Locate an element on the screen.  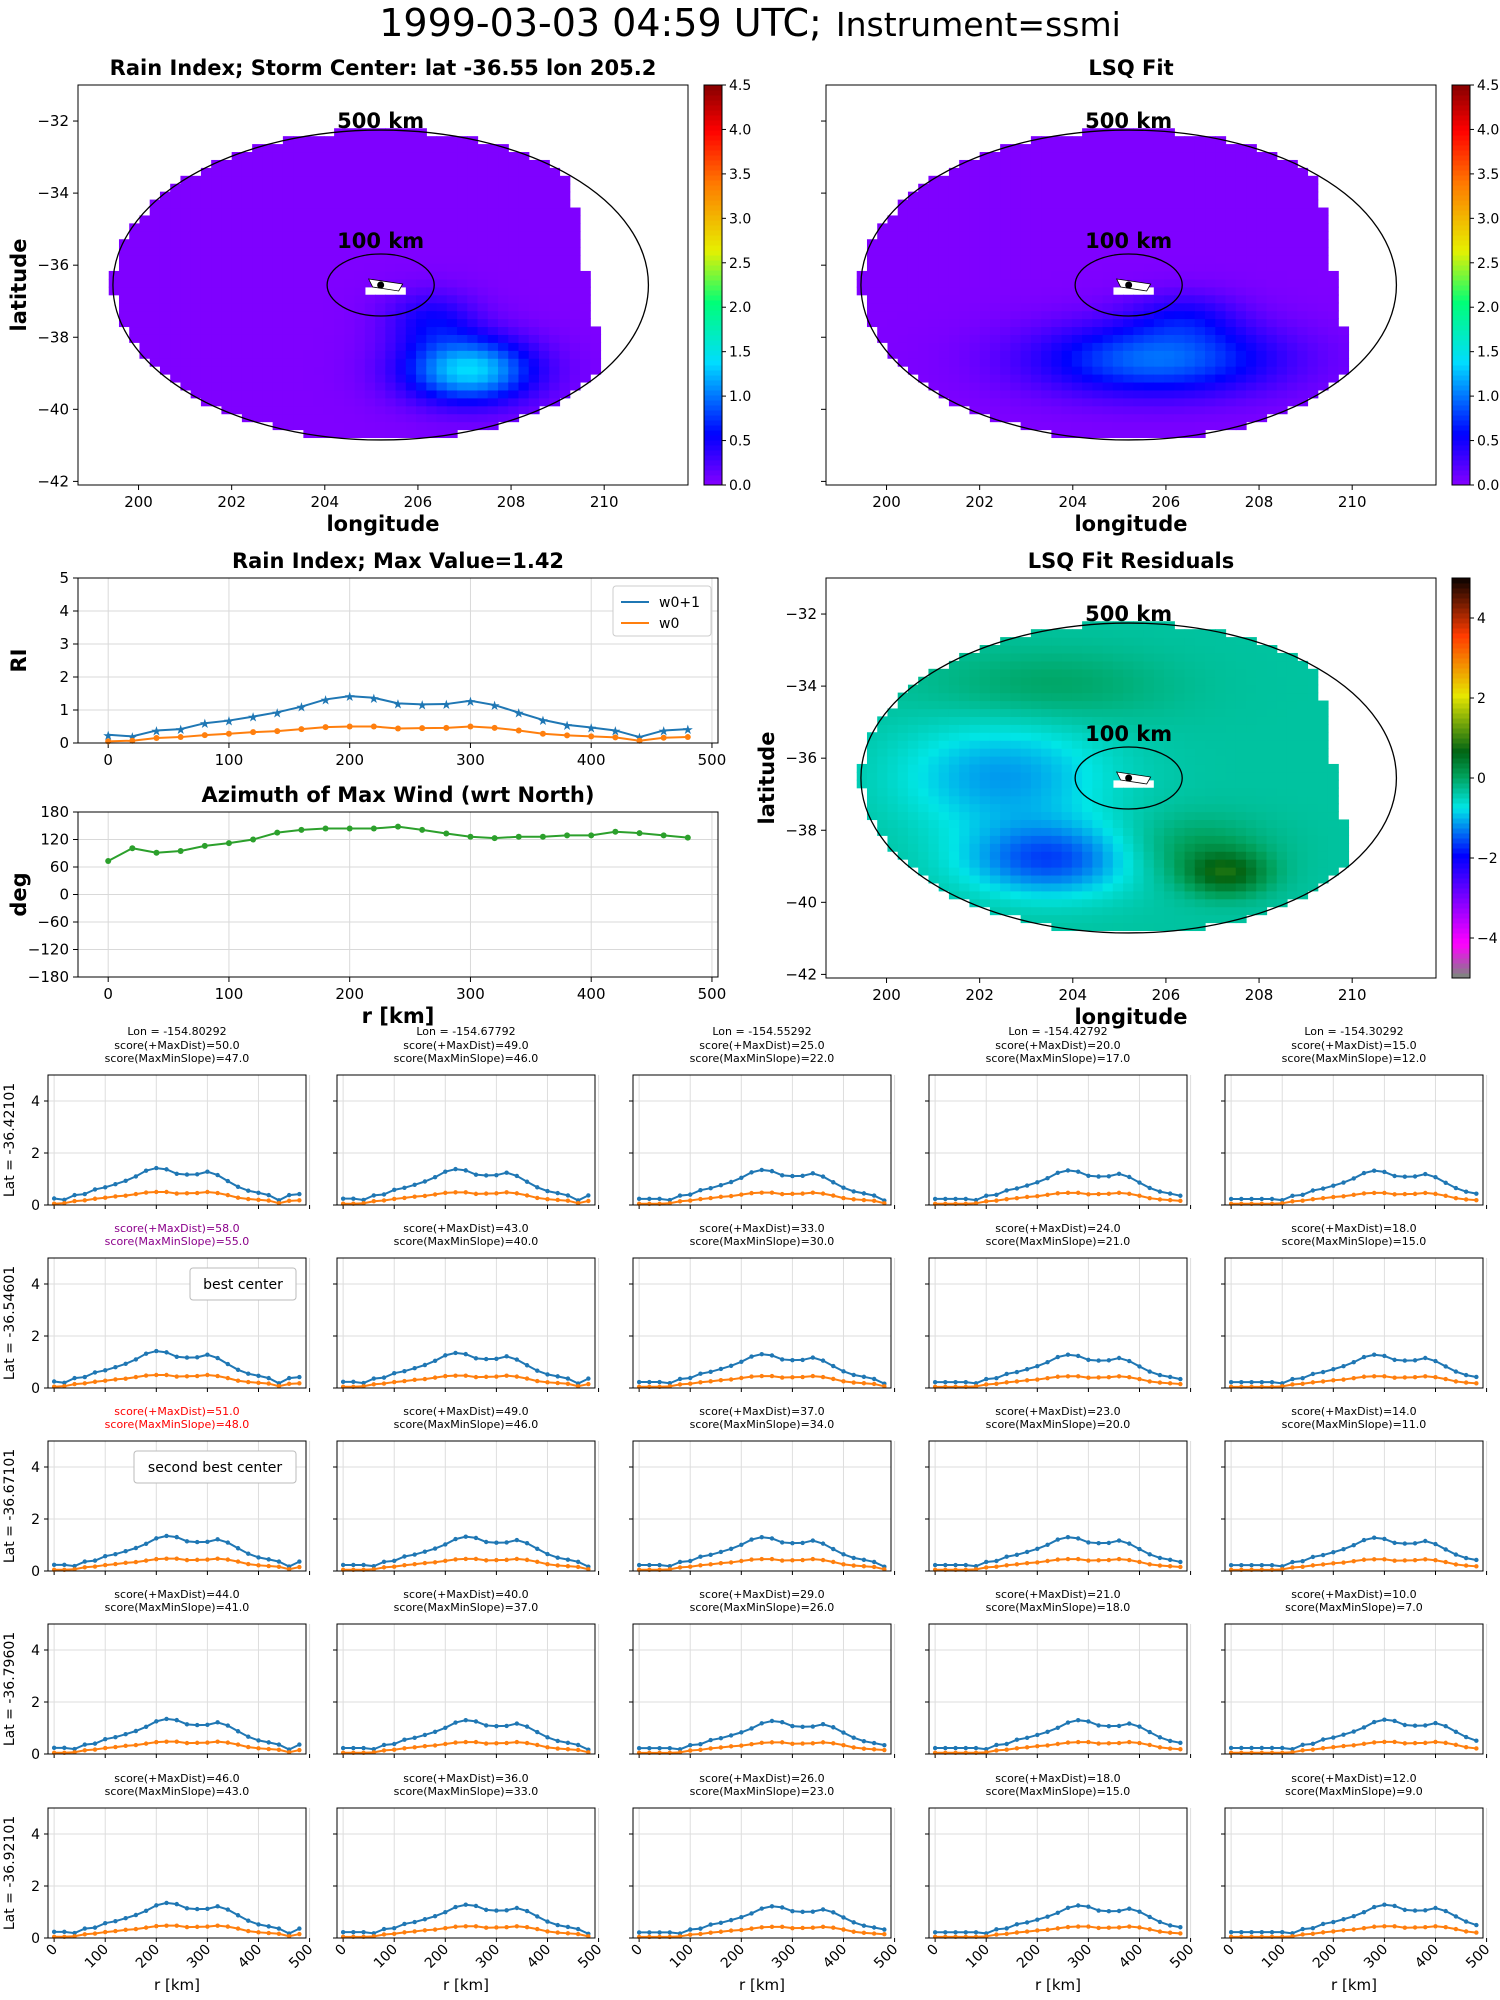
x-tick-label: 208 is located at coordinates (511, 502).